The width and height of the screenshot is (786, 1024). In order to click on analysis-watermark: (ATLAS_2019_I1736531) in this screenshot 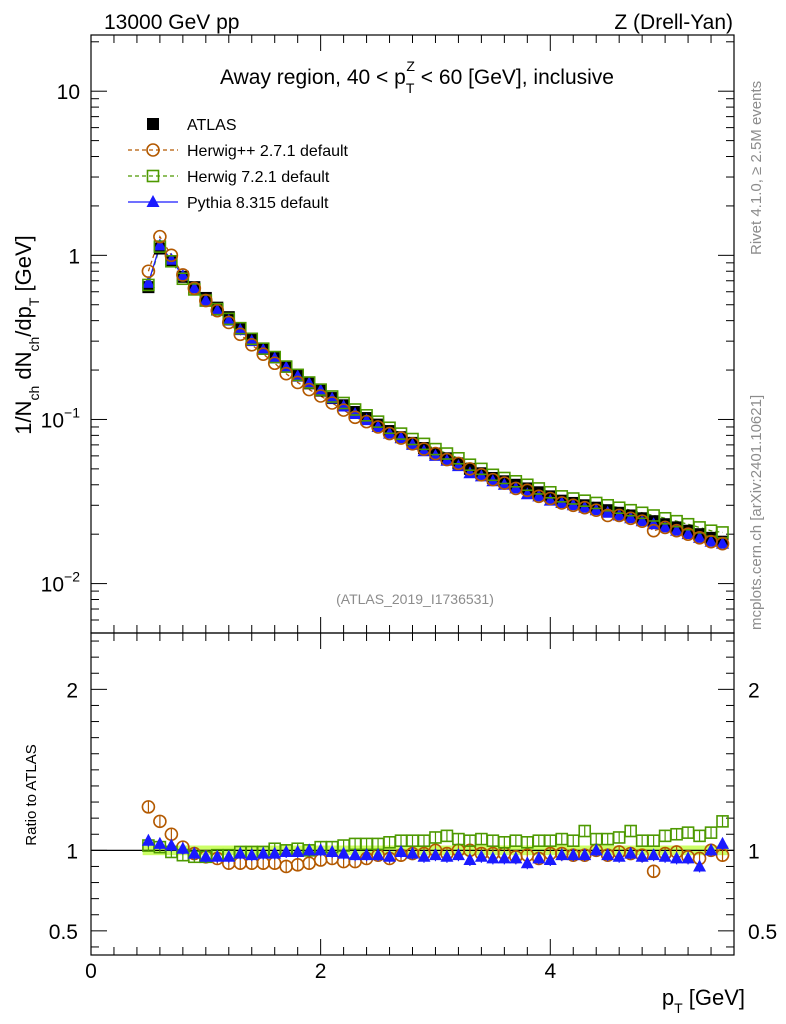, I will do `click(415, 599)`.